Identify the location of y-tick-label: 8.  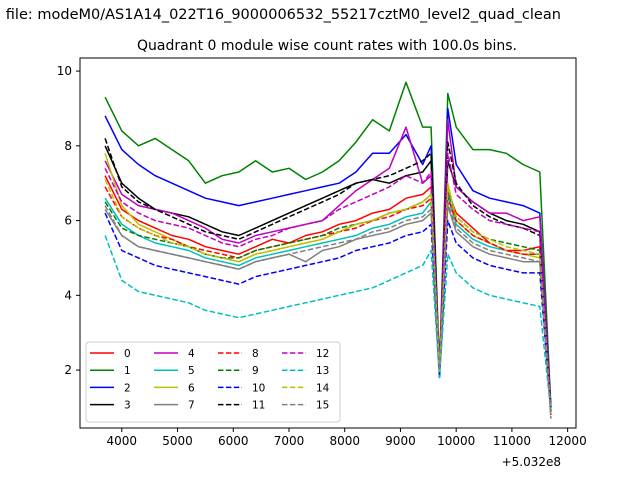
(68, 146).